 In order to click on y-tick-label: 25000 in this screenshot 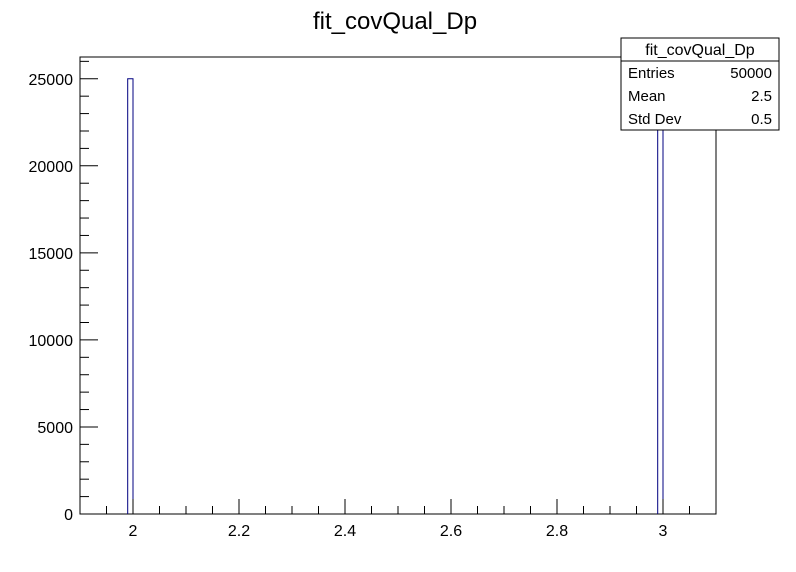, I will do `click(51, 80)`.